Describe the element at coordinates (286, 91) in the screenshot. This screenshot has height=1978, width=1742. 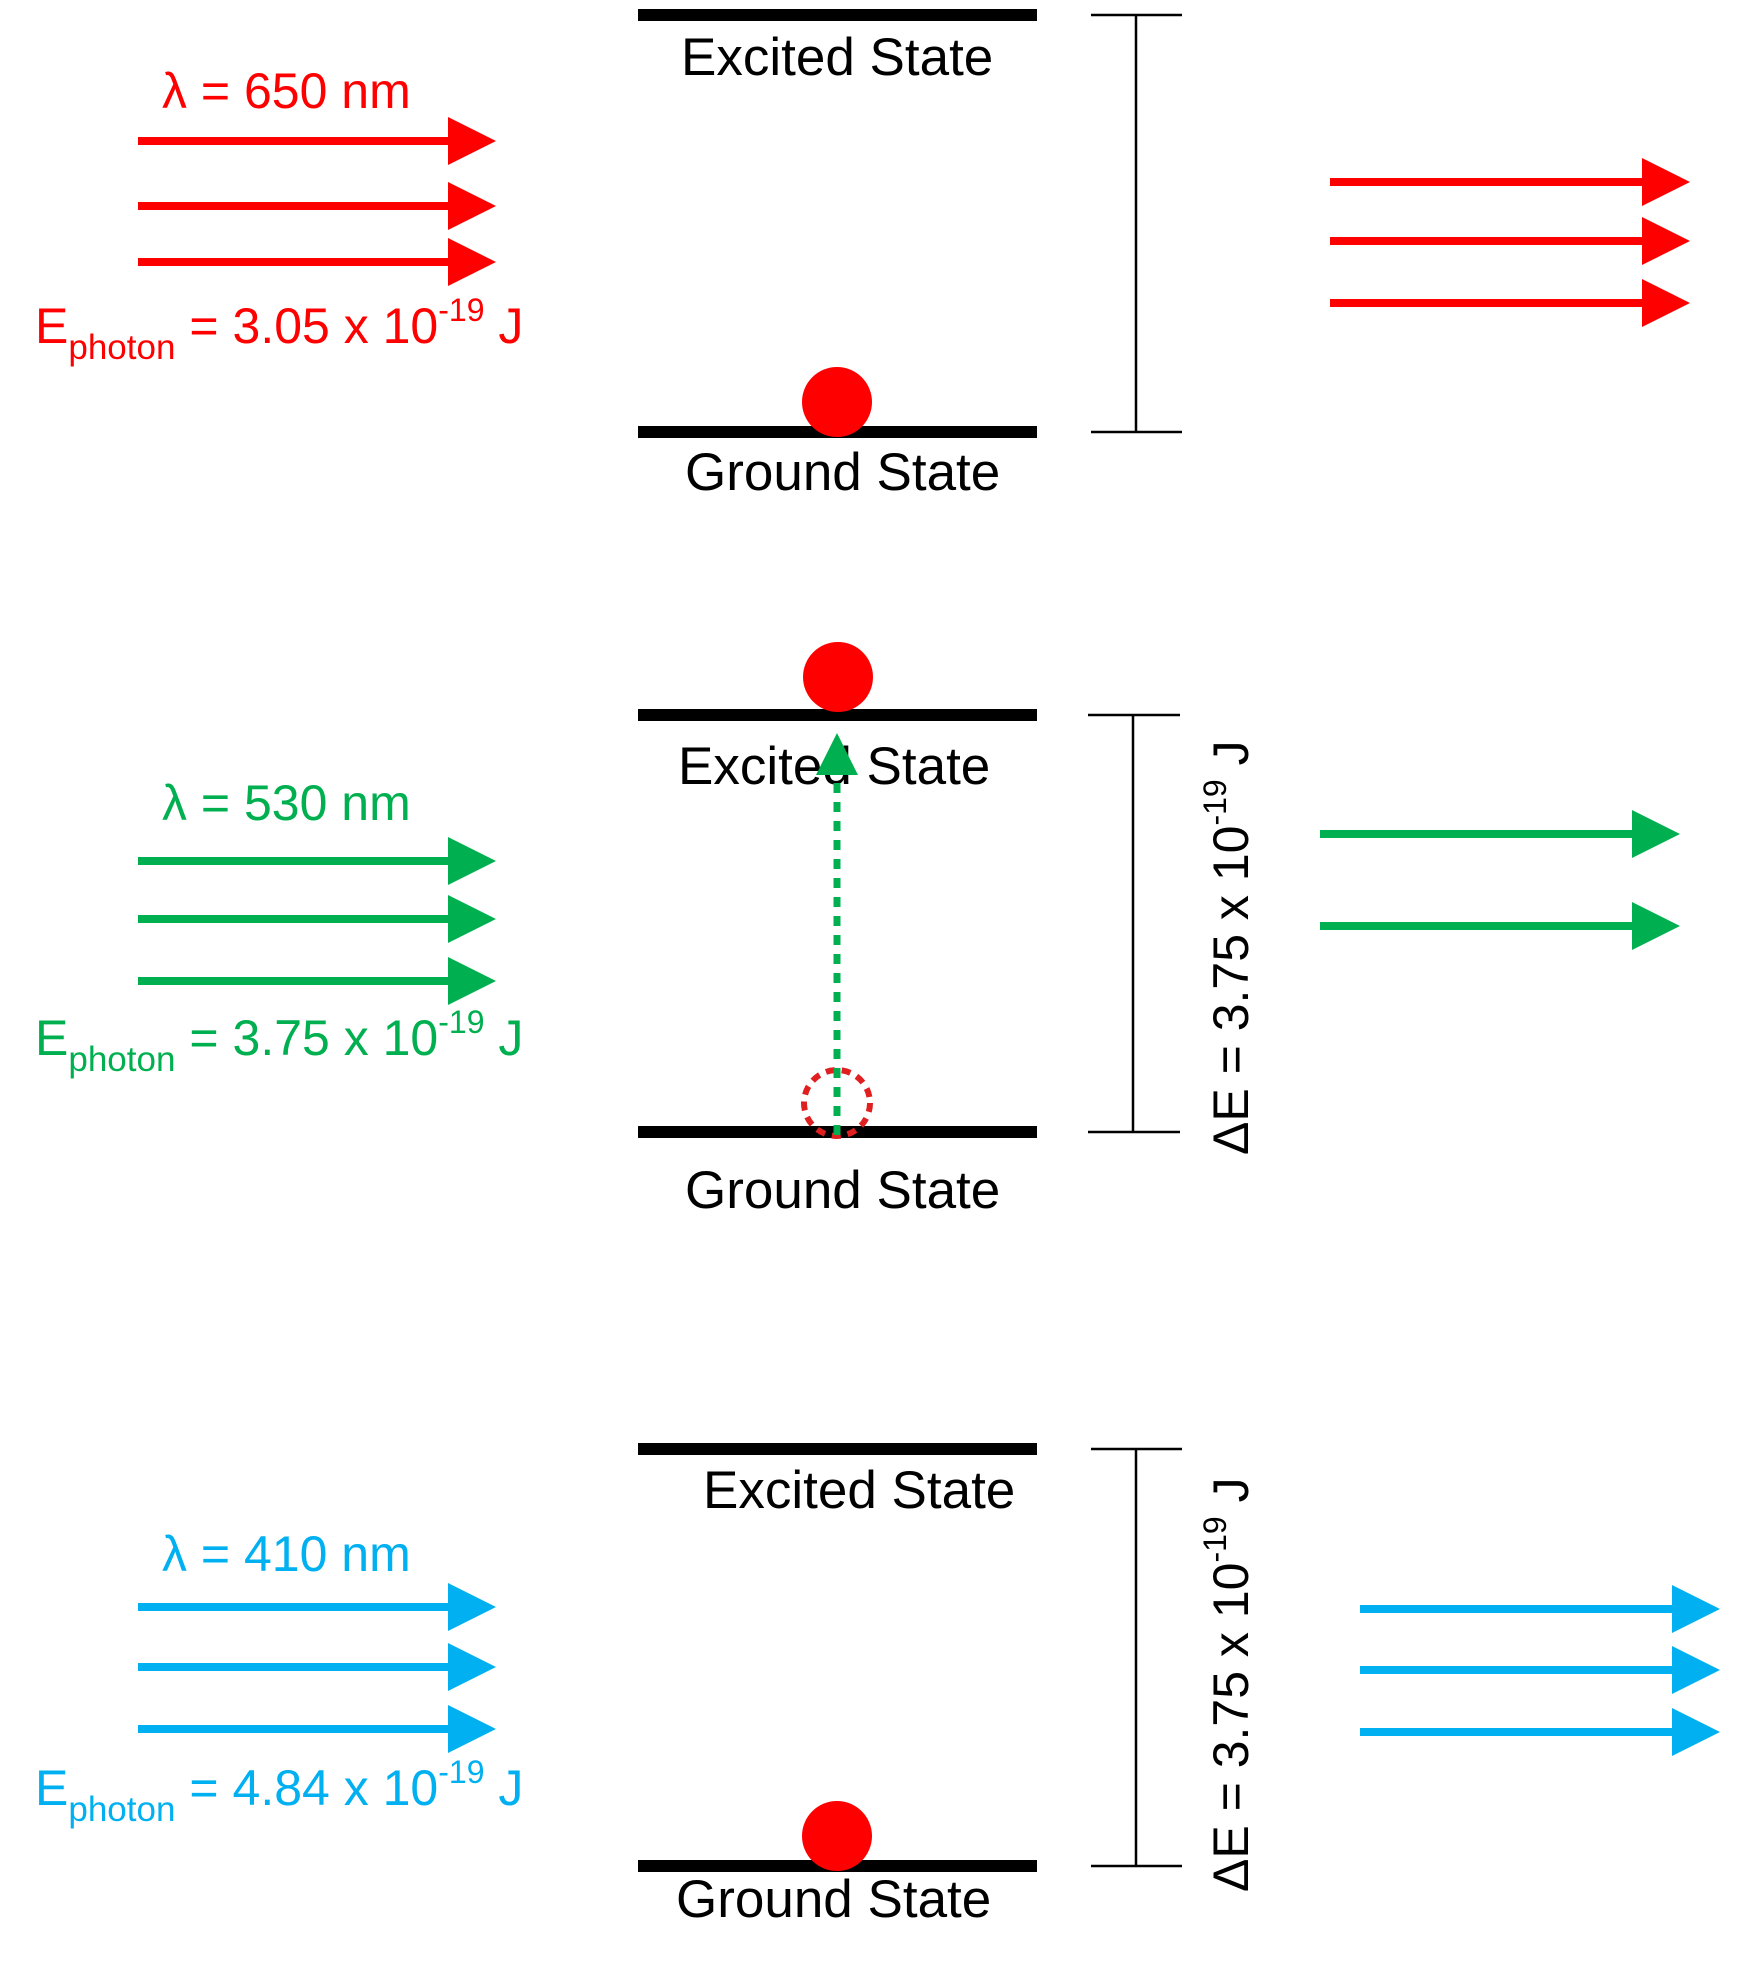
I see `wavelength-label-red: λ = 650 nm` at that location.